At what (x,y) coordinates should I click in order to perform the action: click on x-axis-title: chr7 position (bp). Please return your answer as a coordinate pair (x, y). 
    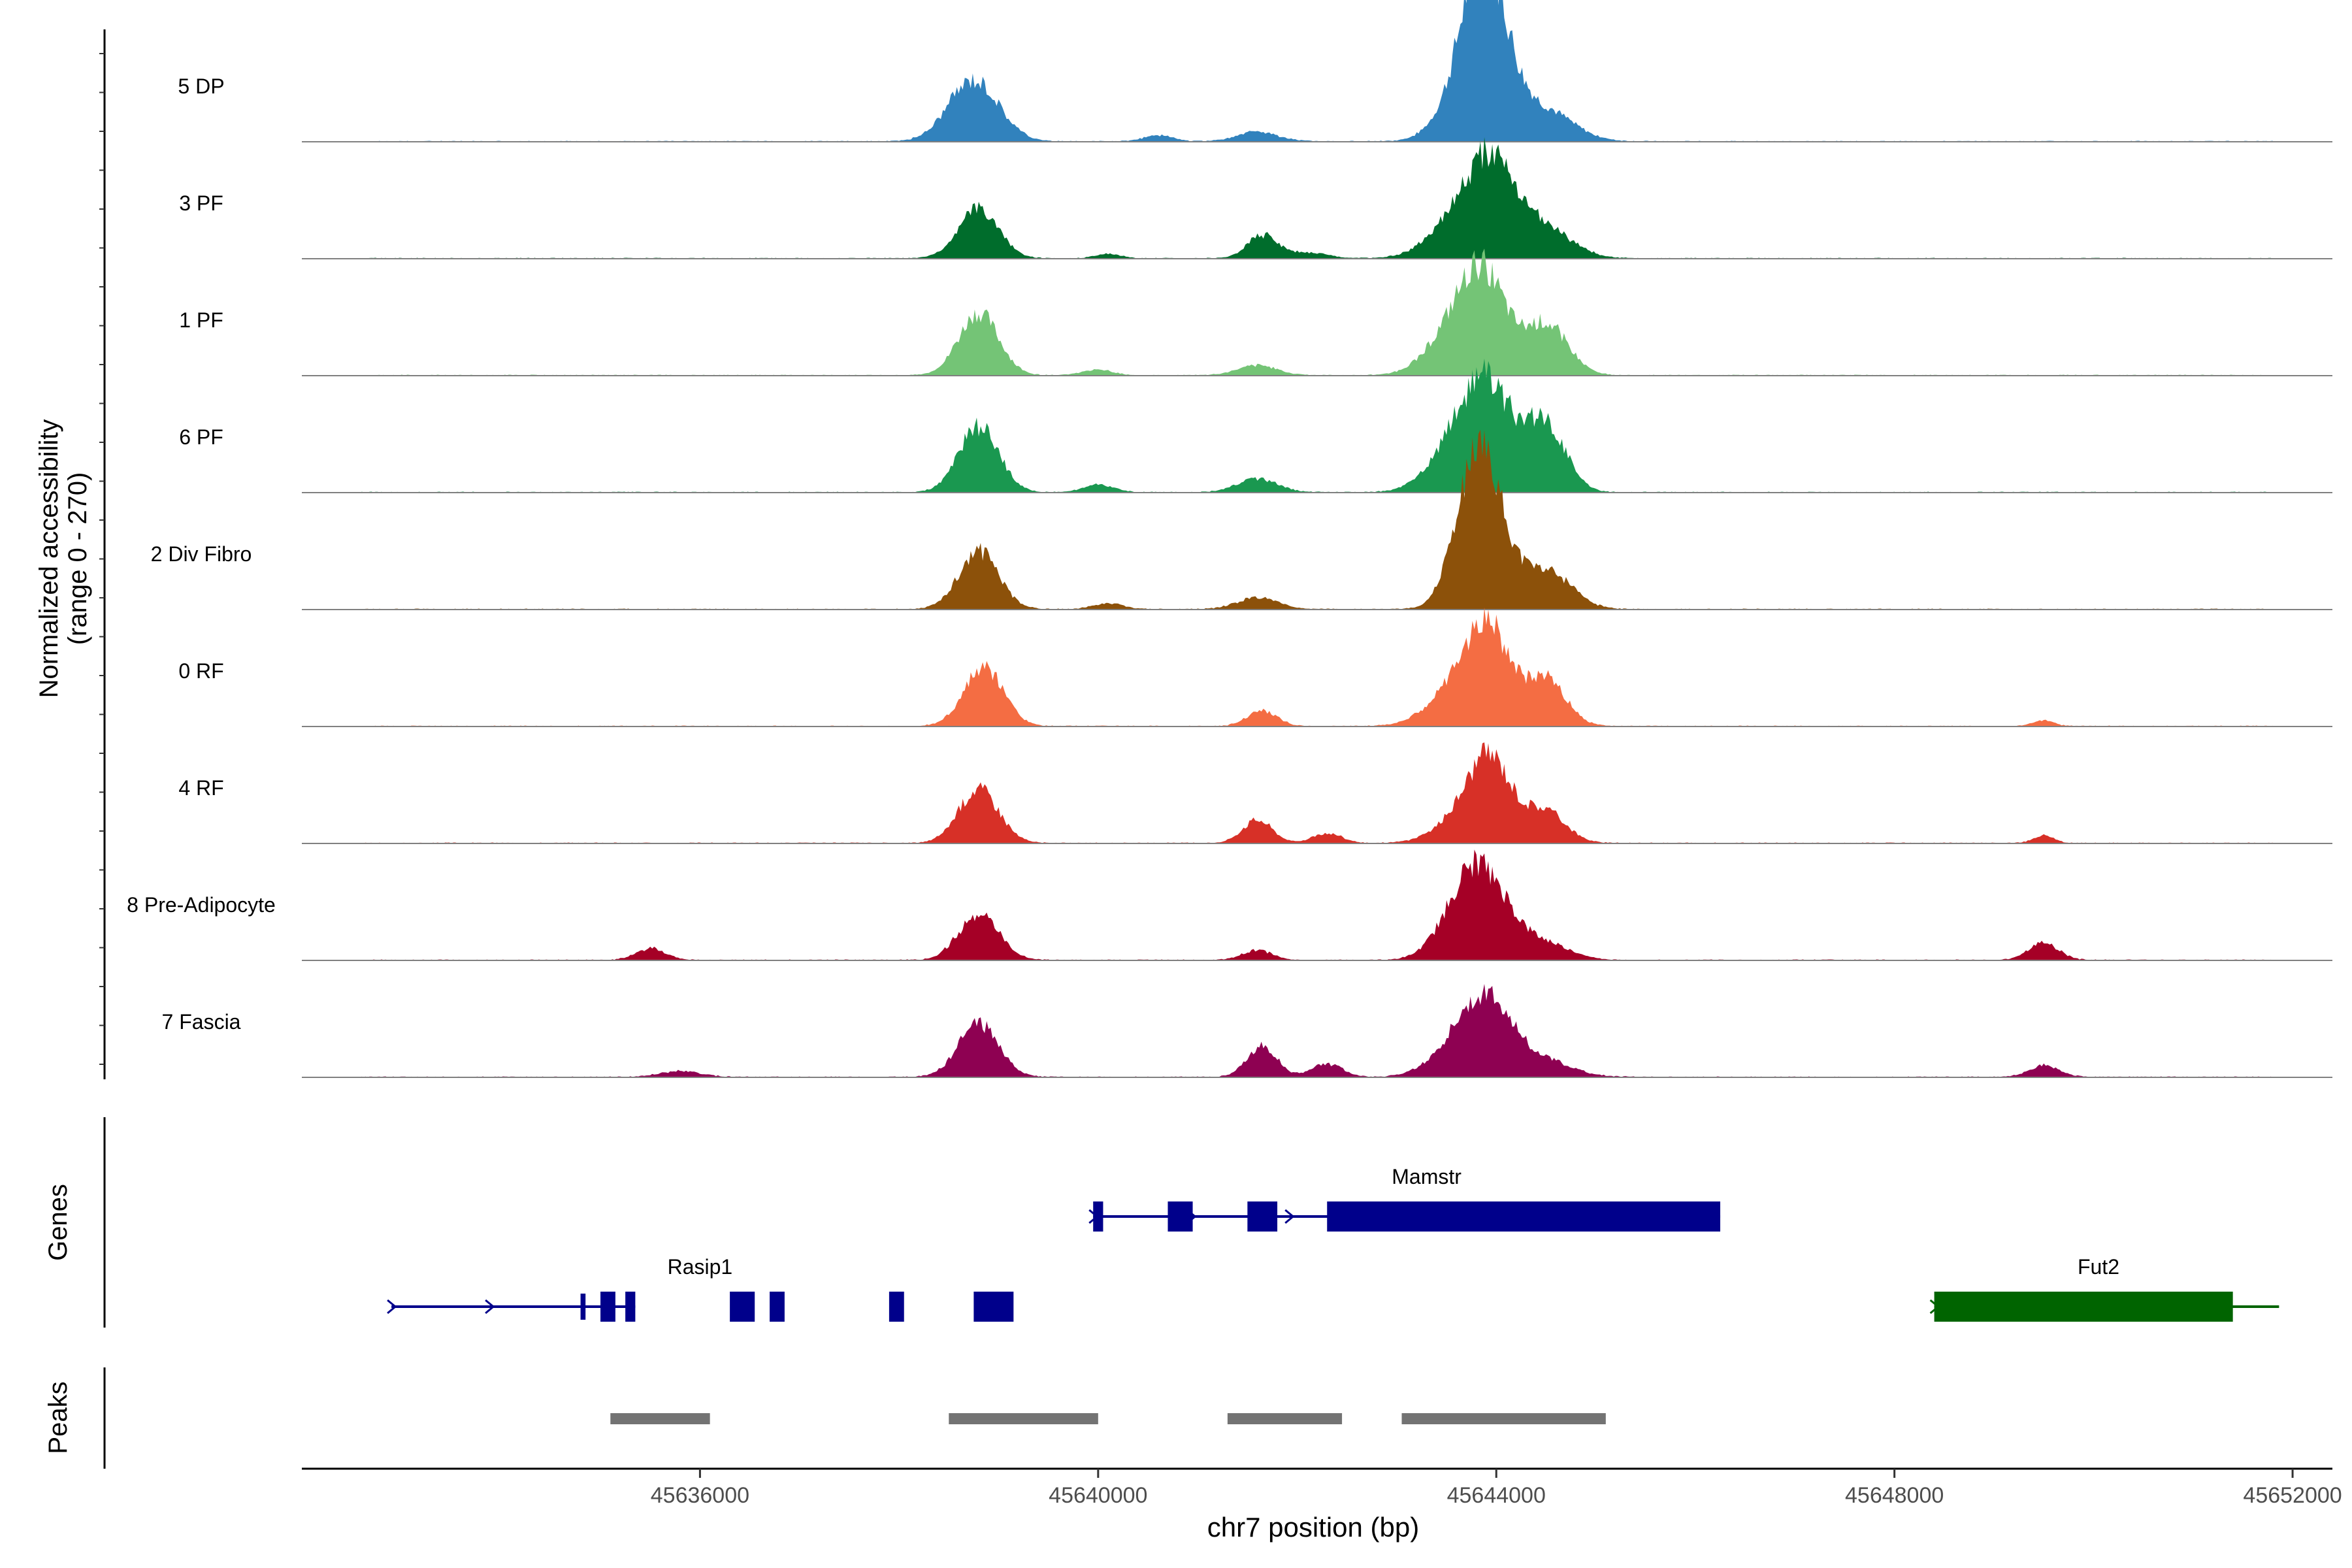
    Looking at the image, I should click on (1313, 1527).